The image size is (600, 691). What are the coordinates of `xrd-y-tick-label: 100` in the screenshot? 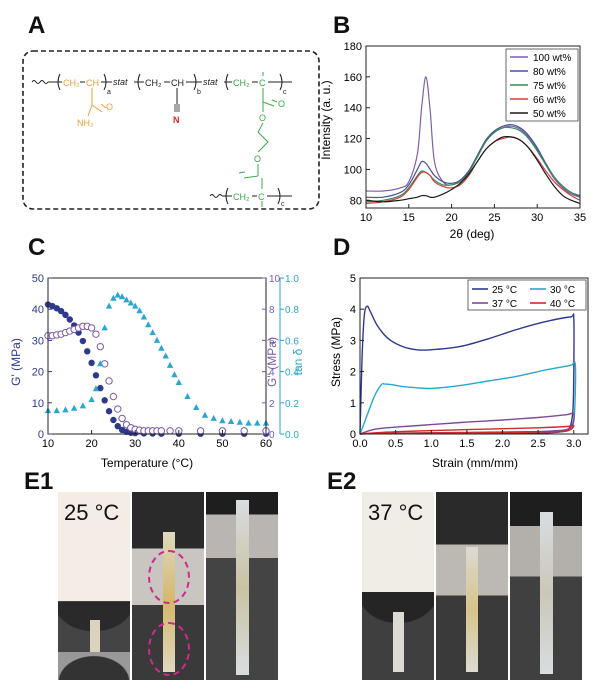 It's located at (353, 170).